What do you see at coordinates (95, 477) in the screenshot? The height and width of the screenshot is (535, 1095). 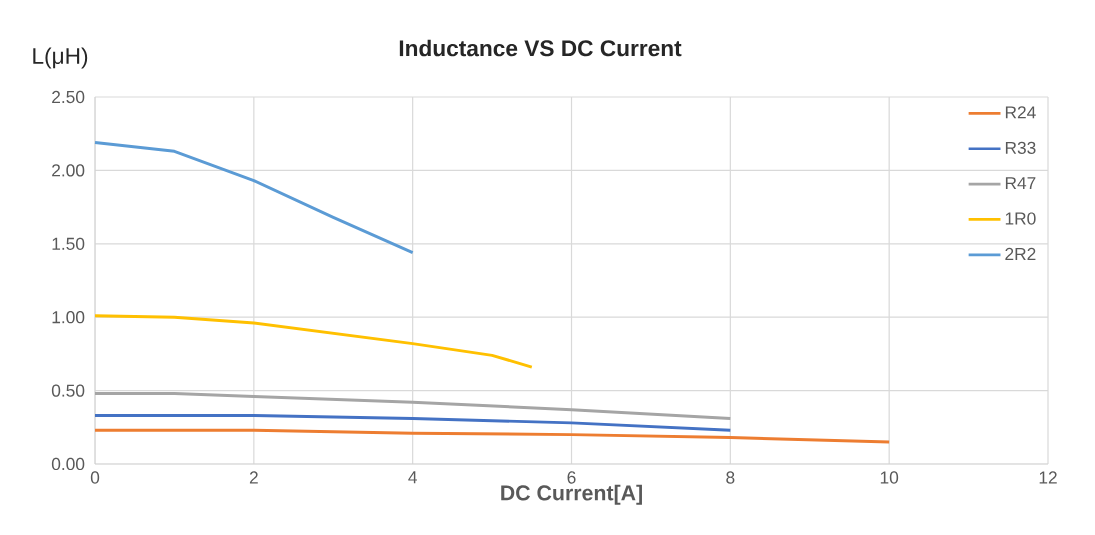 I see `x-tick-label: 0` at bounding box center [95, 477].